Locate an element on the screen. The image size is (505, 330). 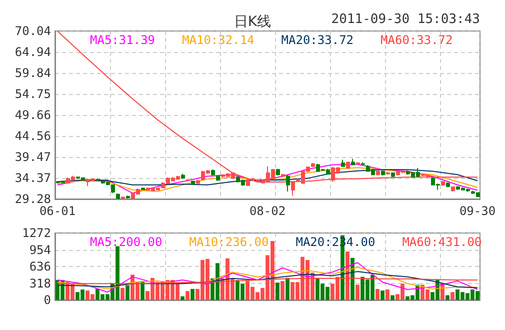
y-tick-label: 34.37 is located at coordinates (32, 178).